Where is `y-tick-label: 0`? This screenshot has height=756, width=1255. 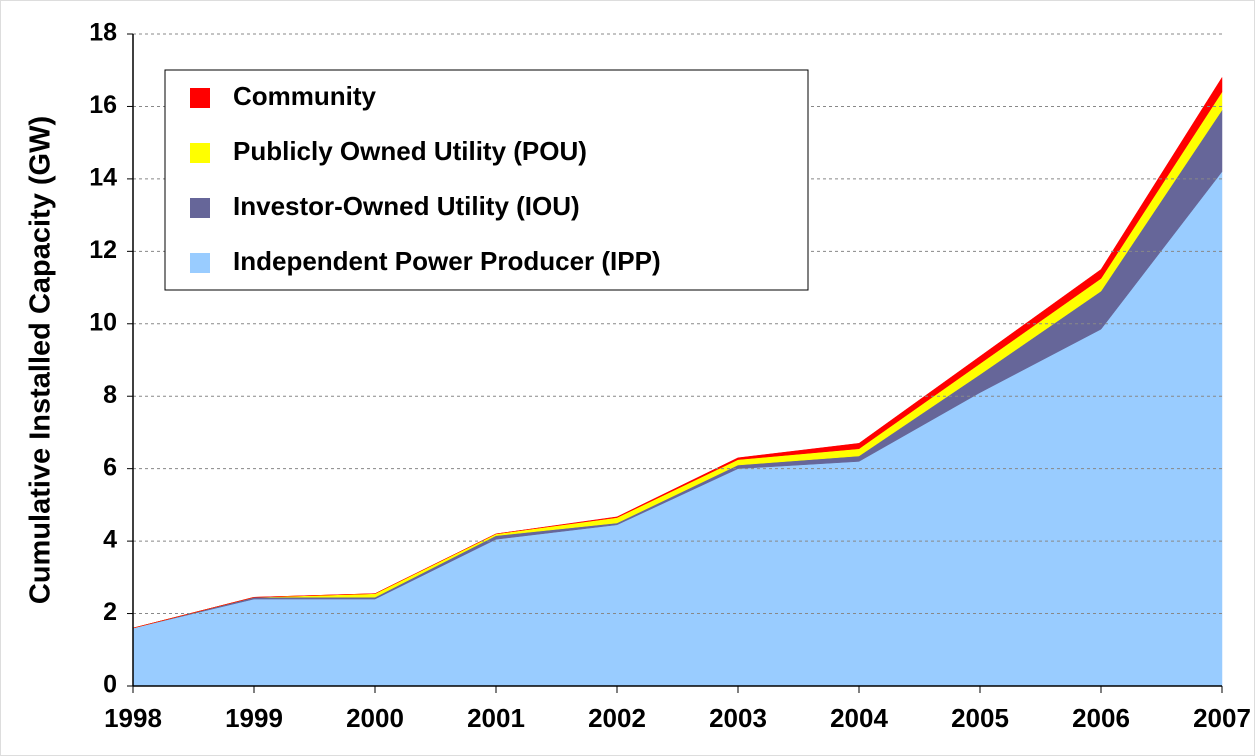
y-tick-label: 0 is located at coordinates (110, 685).